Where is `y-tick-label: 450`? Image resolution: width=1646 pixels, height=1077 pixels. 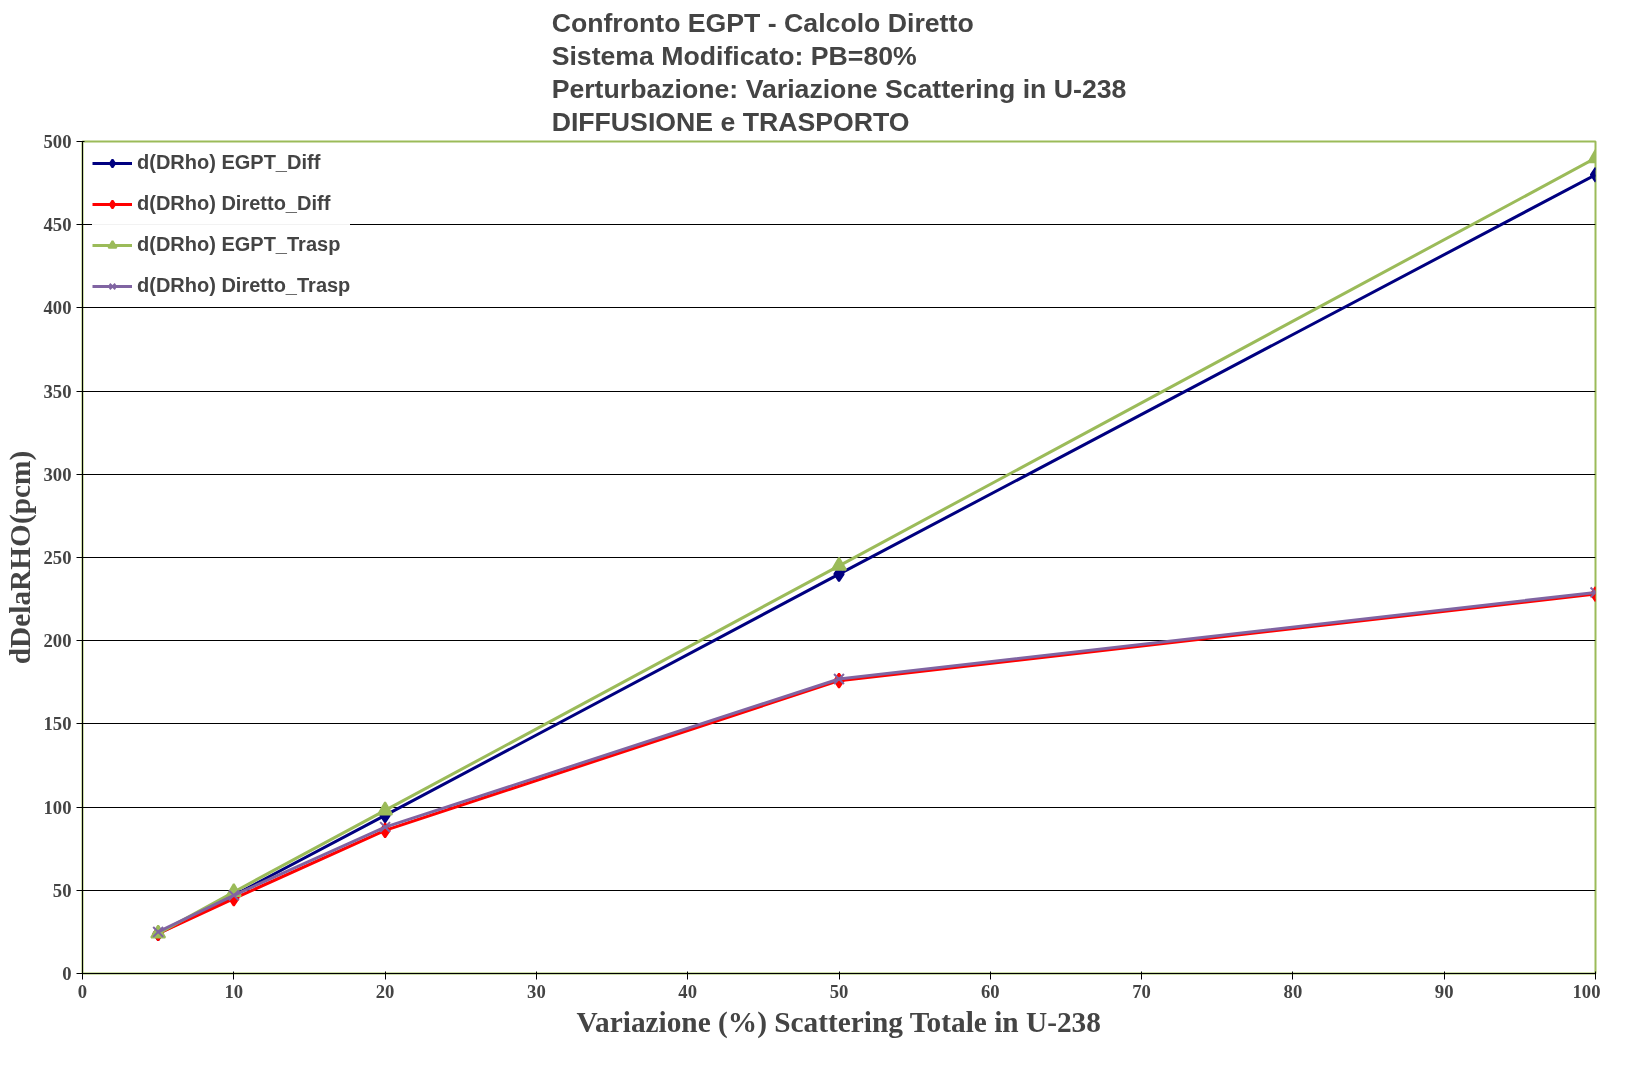 y-tick-label: 450 is located at coordinates (57, 225).